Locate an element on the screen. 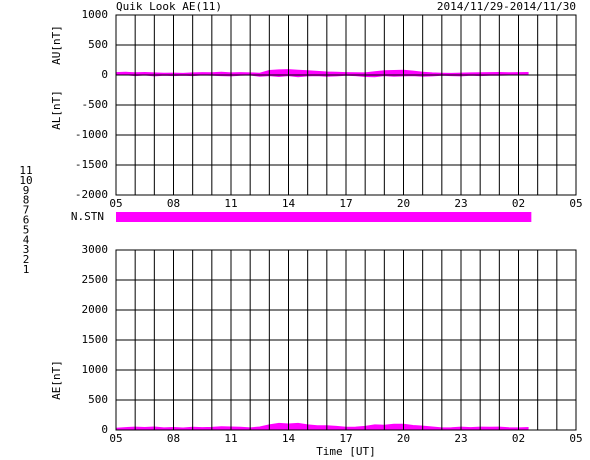  y-tick-label: 2000 is located at coordinates (95, 309).